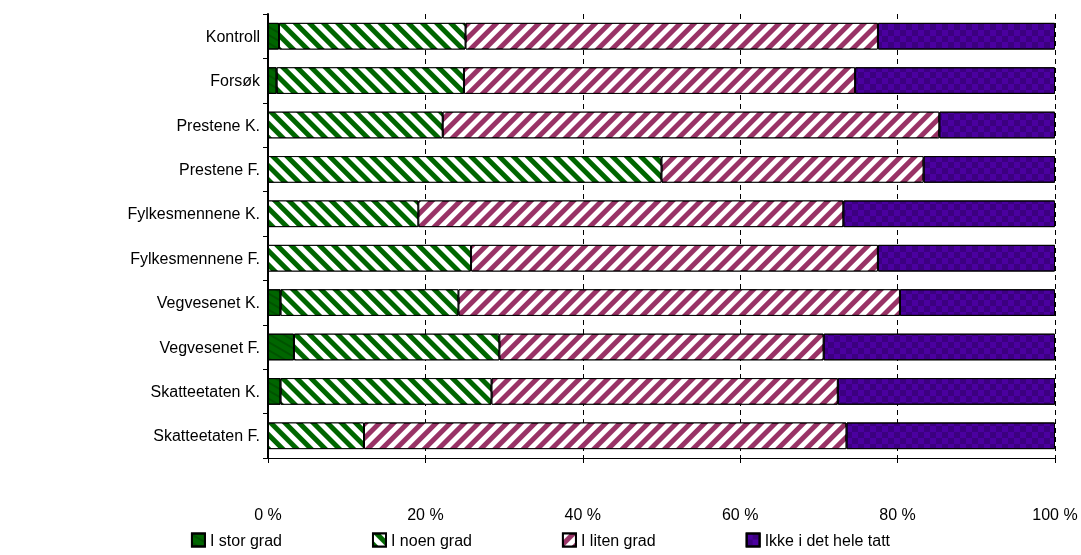 The image size is (1081, 555). I want to click on legend-label: I stor grad, so click(245, 540).